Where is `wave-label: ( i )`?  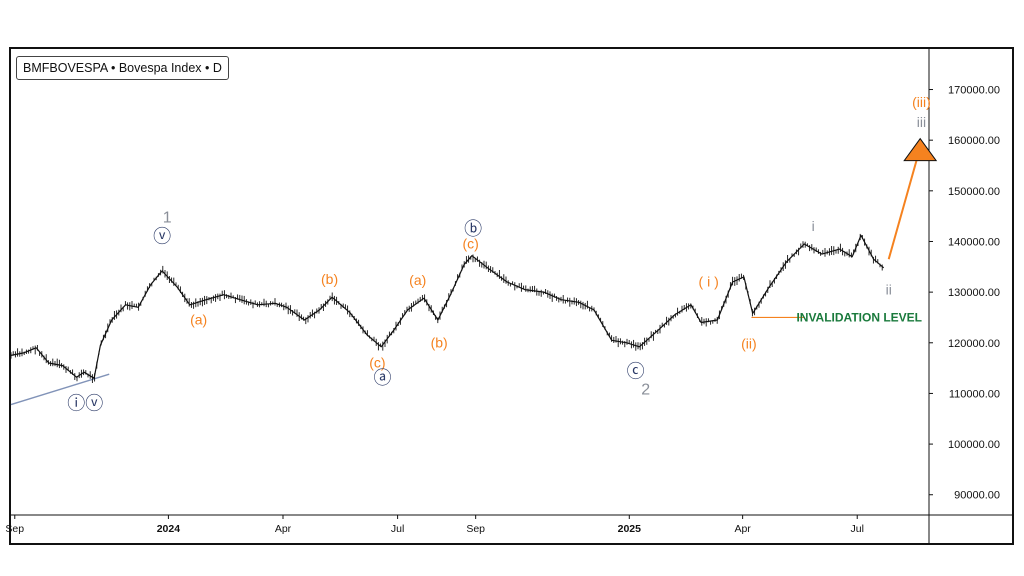
wave-label: ( i ) is located at coordinates (709, 282).